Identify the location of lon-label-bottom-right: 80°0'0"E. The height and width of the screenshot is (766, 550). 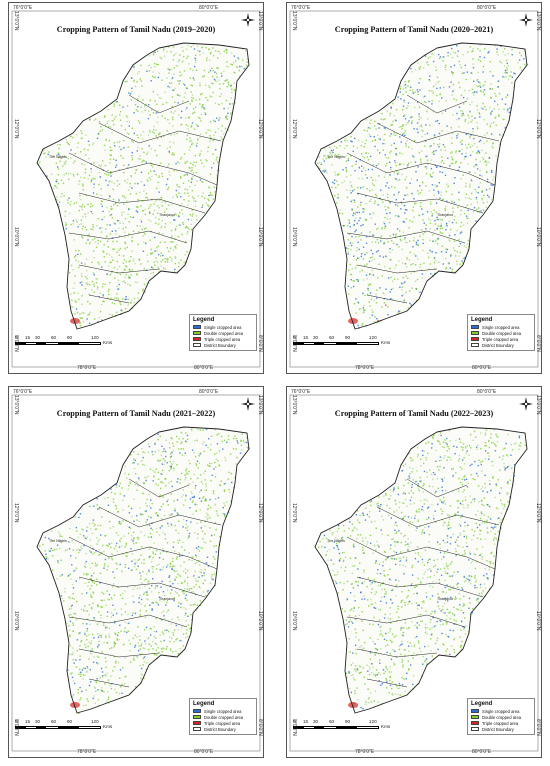
(482, 368).